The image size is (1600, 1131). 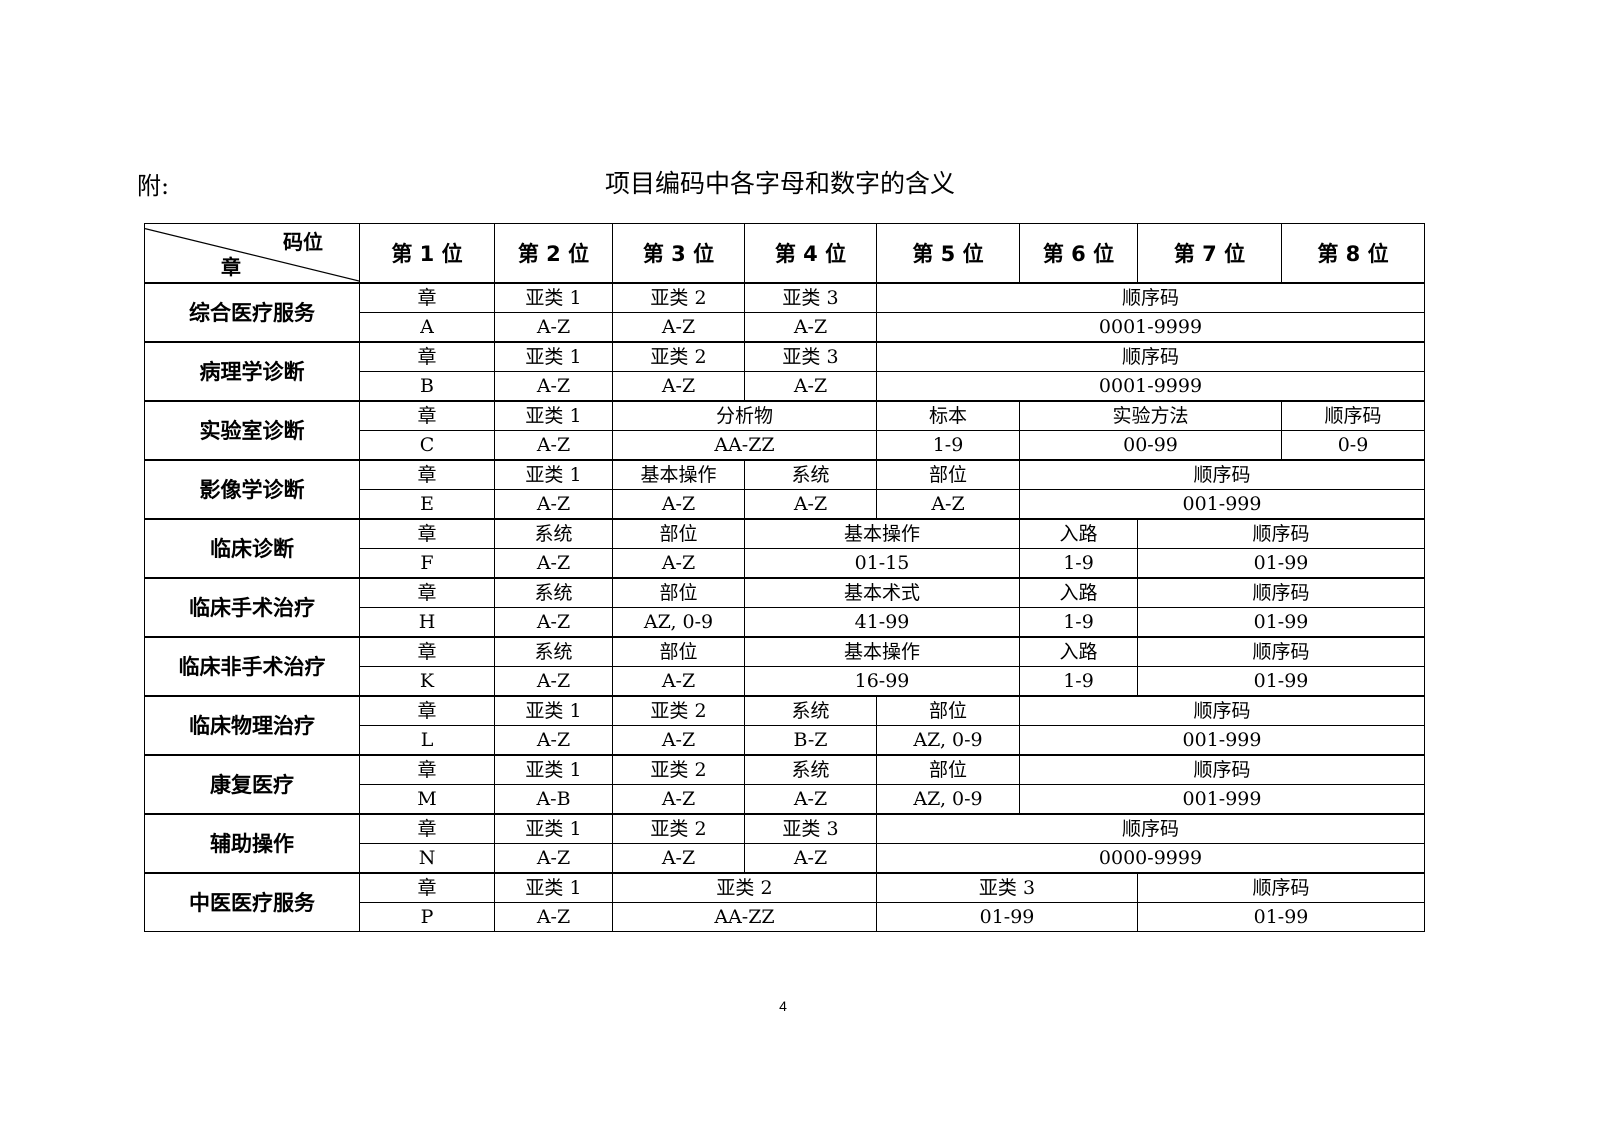 What do you see at coordinates (882, 563) in the screenshot?
I see `field-value-cell: 01-15` at bounding box center [882, 563].